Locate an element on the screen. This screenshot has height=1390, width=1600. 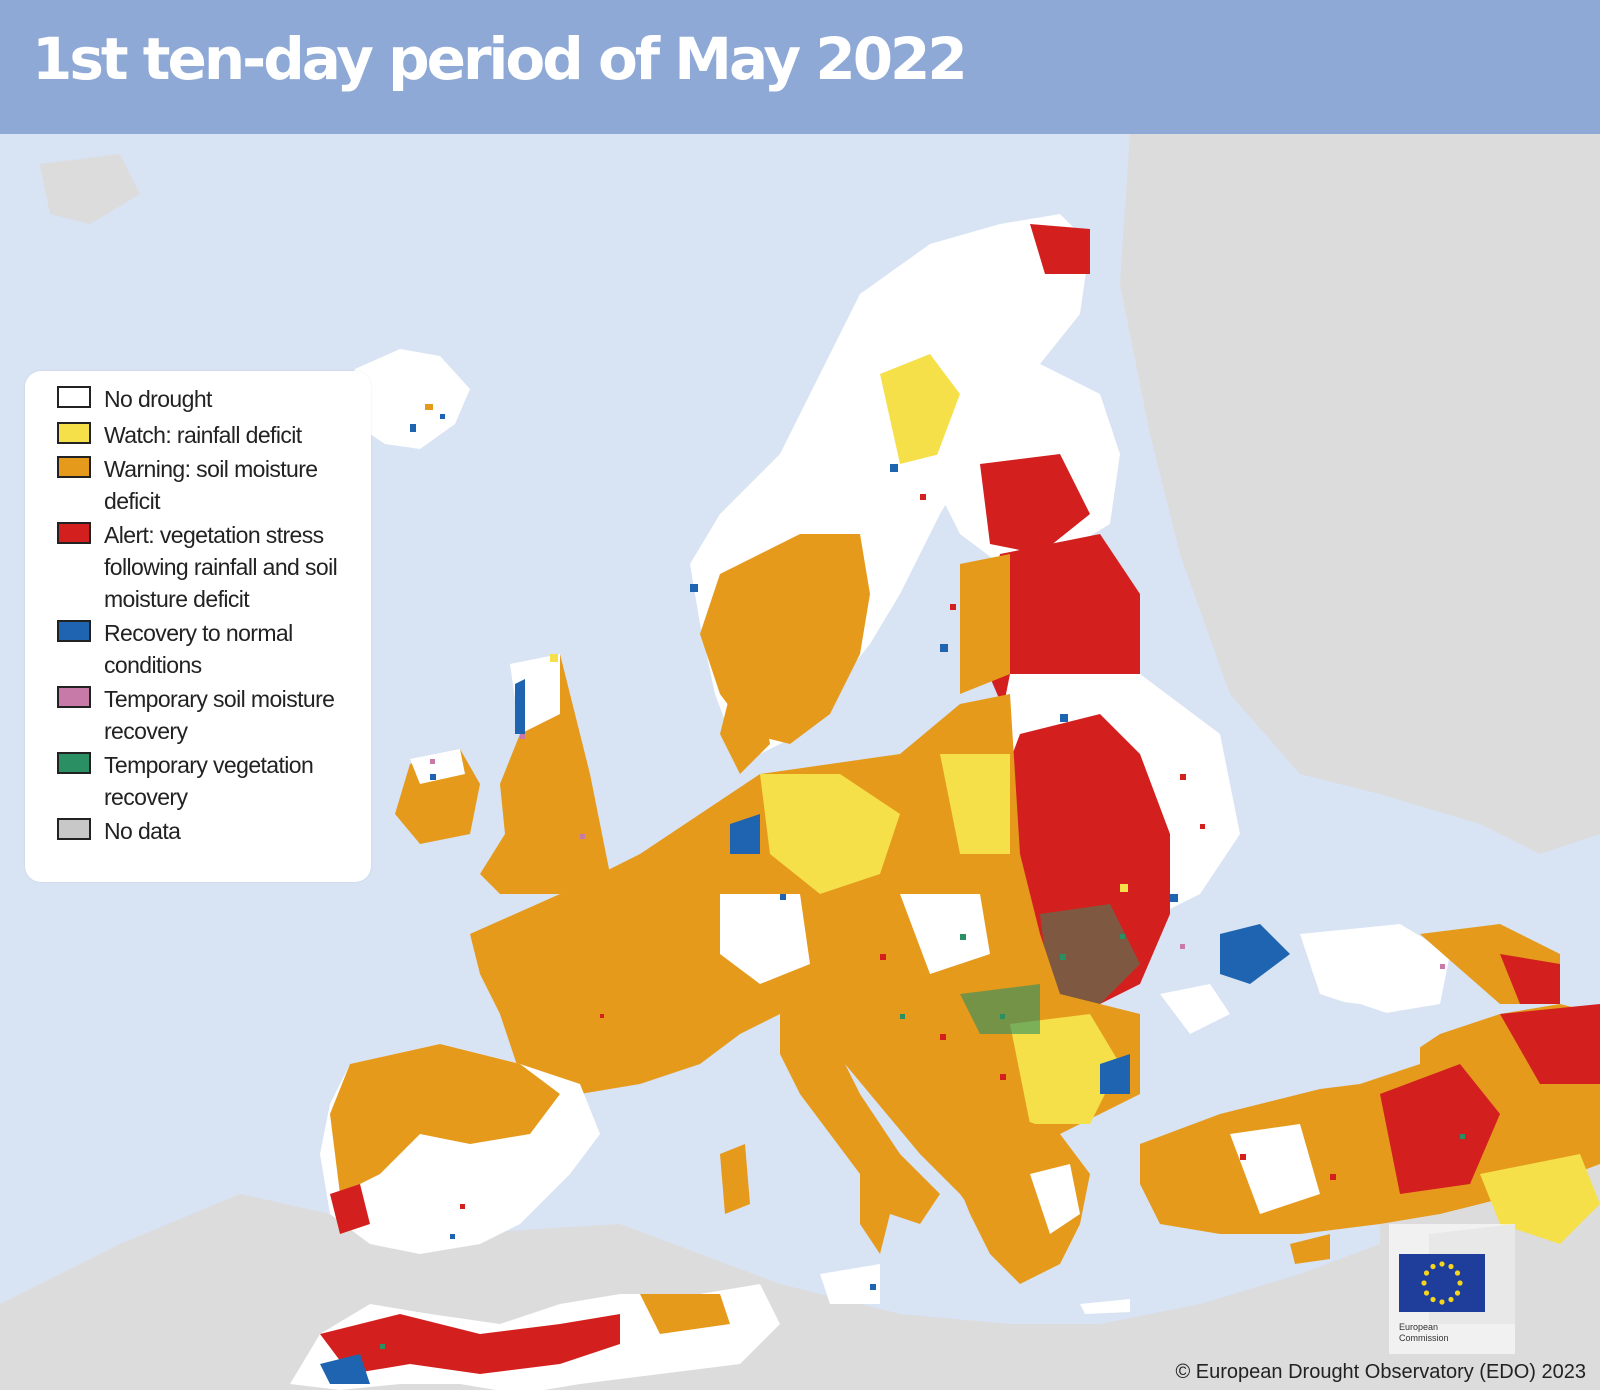
legend-label: Temporary soil moisture recovery is located at coordinates (219, 715).